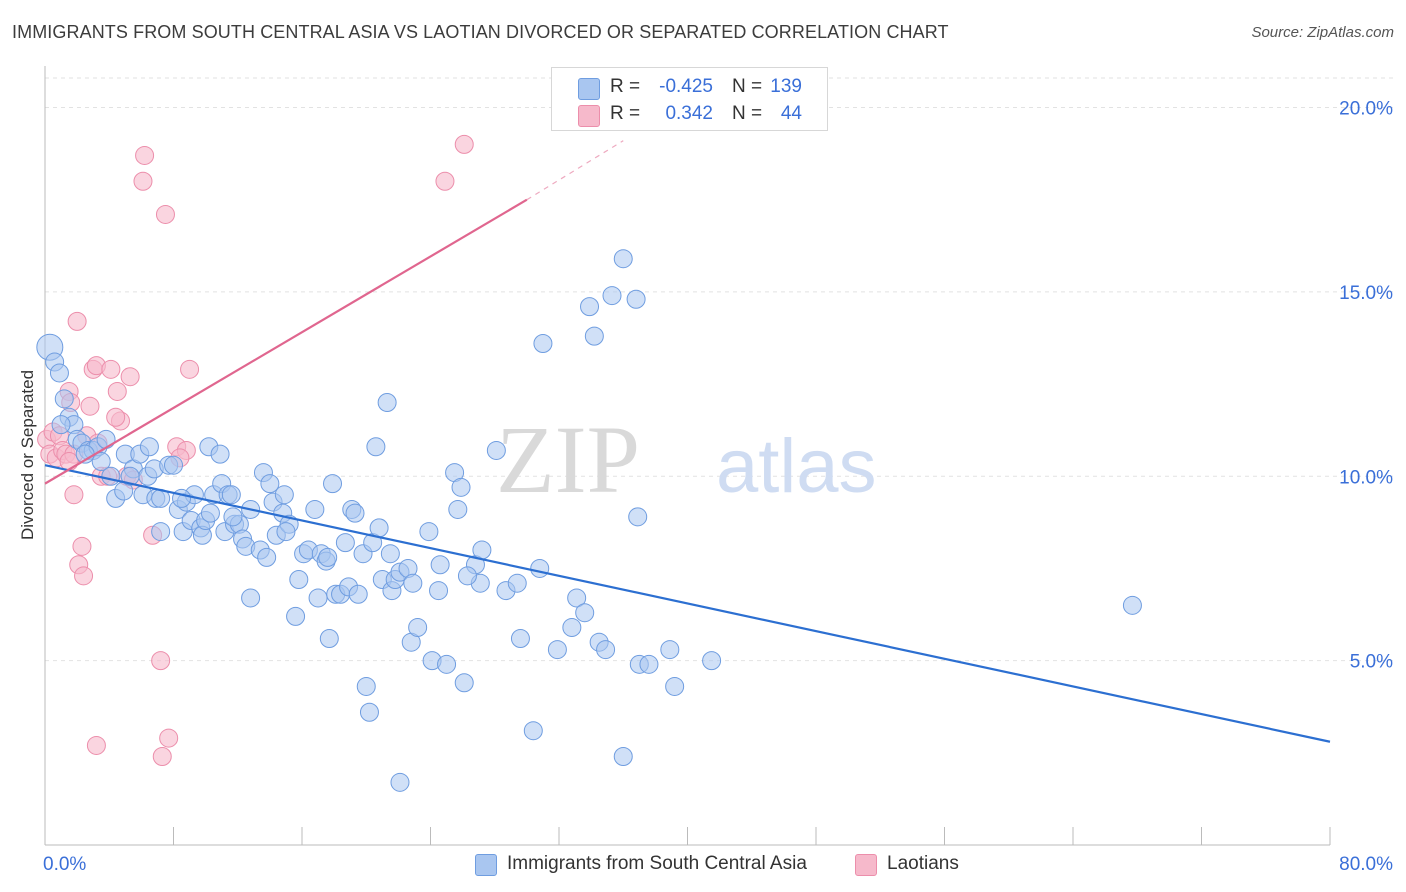 Image resolution: width=1406 pixels, height=892 pixels. Describe the element at coordinates (1366, 109) in the screenshot. I see `y-tick-label: 20.0%` at that location.